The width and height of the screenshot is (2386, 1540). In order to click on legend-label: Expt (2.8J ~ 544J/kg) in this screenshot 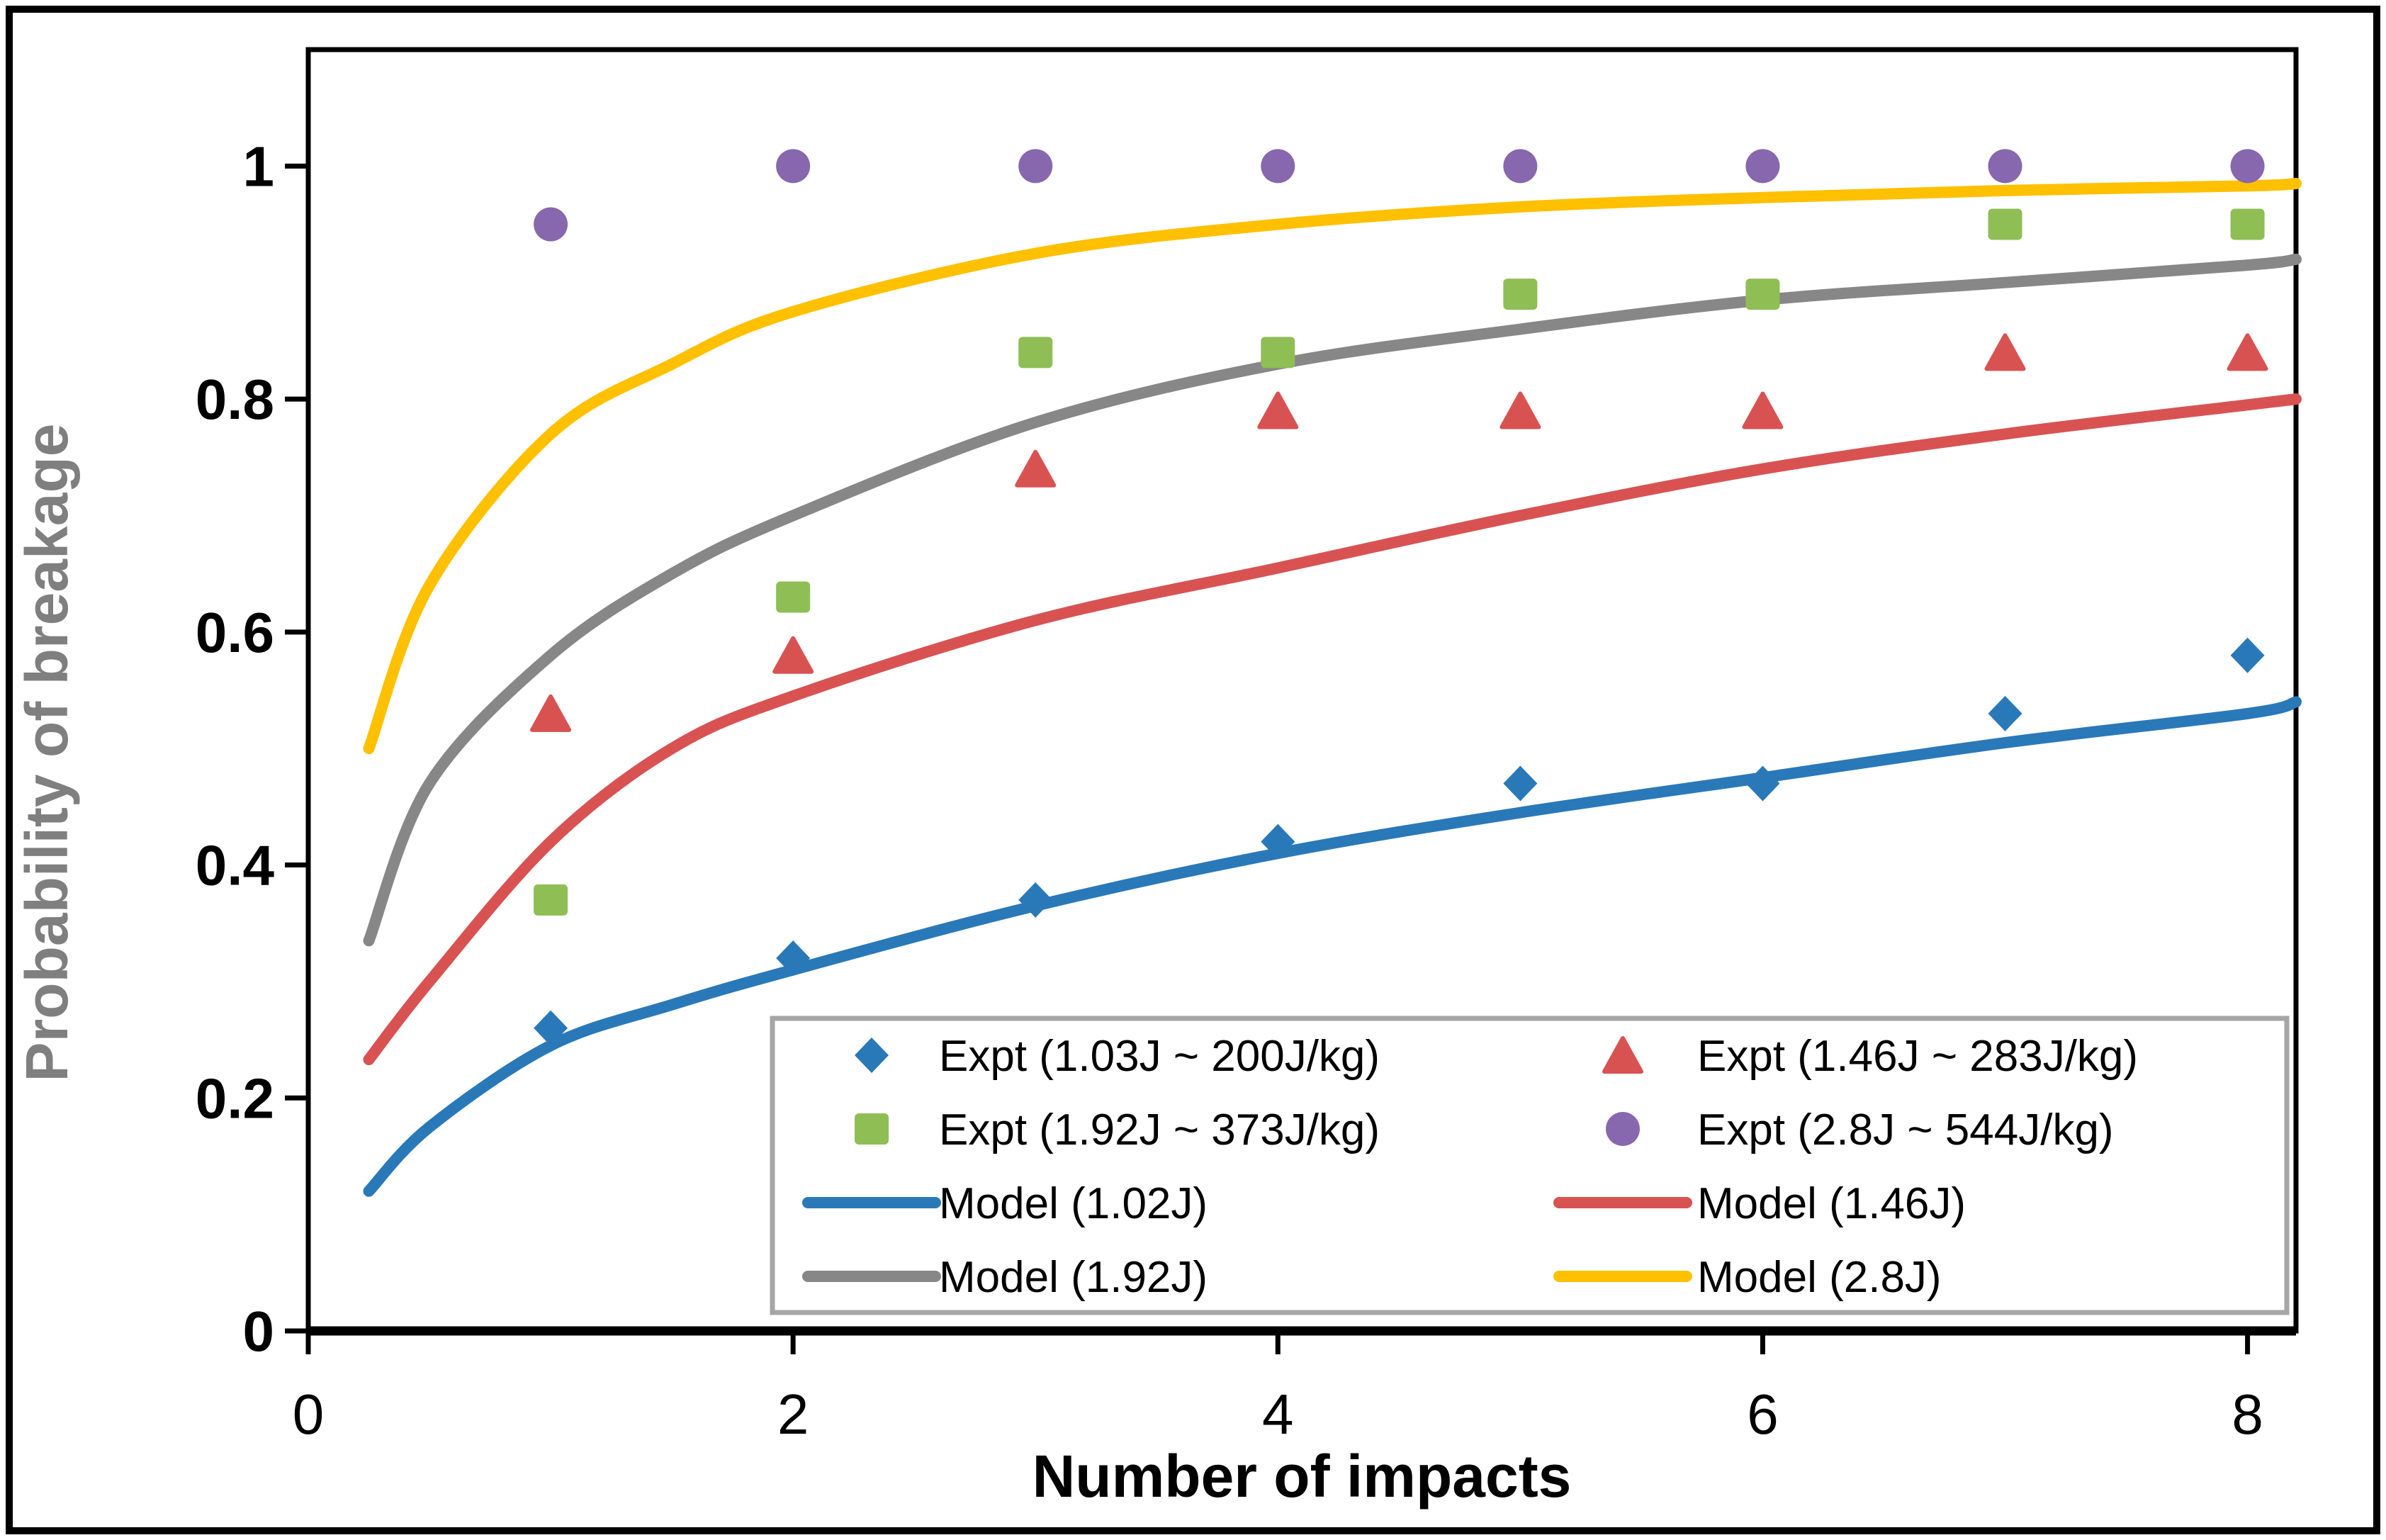, I will do `click(1905, 1130)`.